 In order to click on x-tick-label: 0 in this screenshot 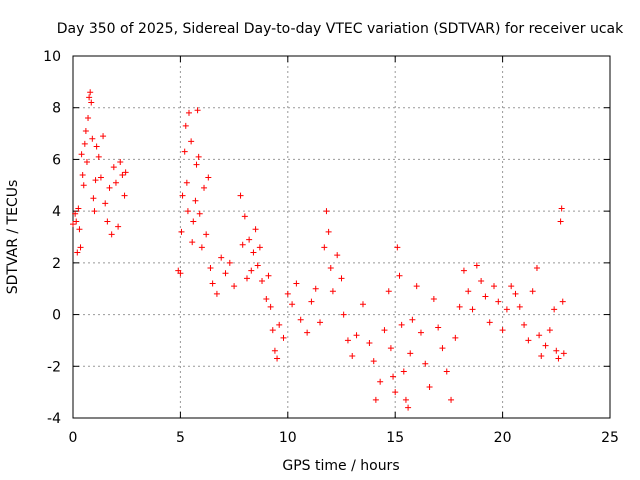, I will do `click(73, 438)`.